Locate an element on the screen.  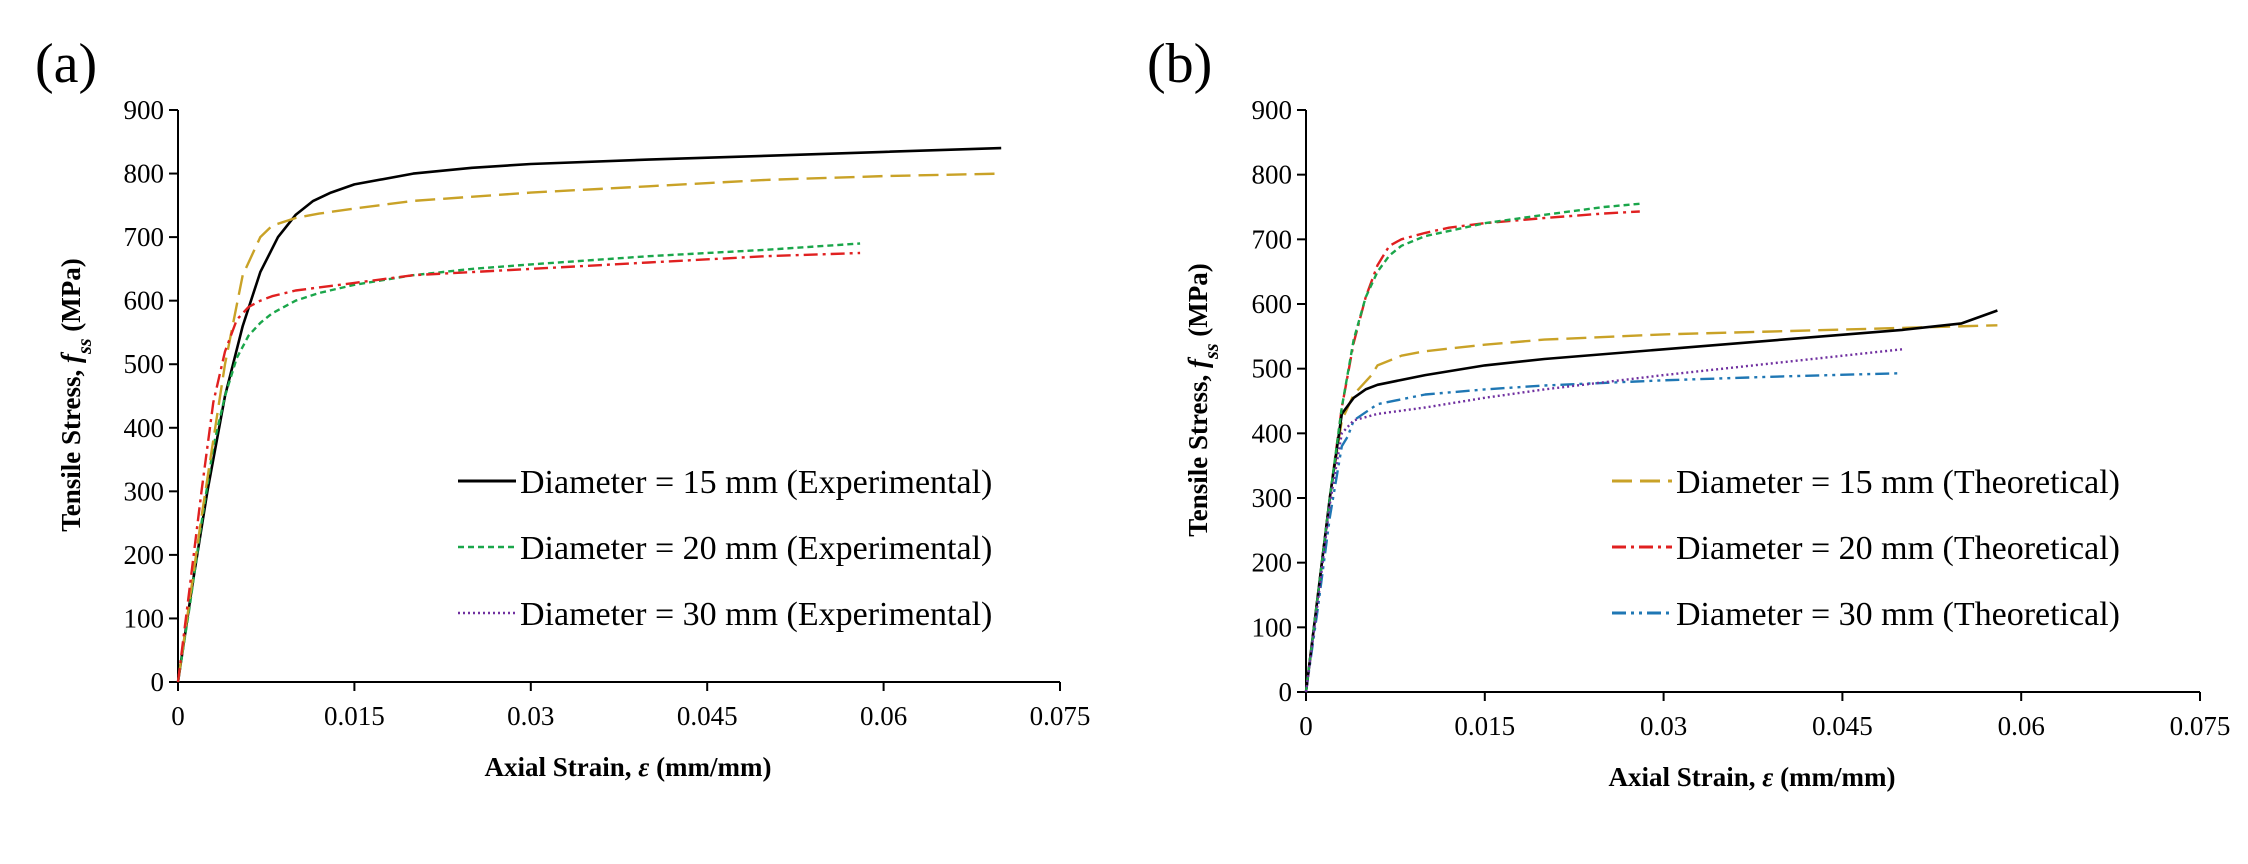
legend-label-30mm-theoretical: Diameter = 30 mm (Theoretical) is located at coordinates (1898, 614).